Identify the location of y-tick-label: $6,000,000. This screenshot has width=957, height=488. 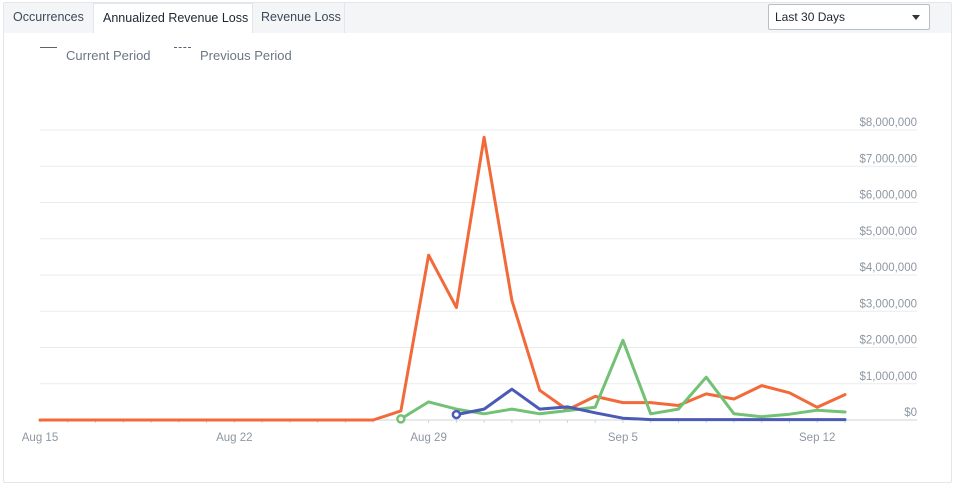
(888, 196).